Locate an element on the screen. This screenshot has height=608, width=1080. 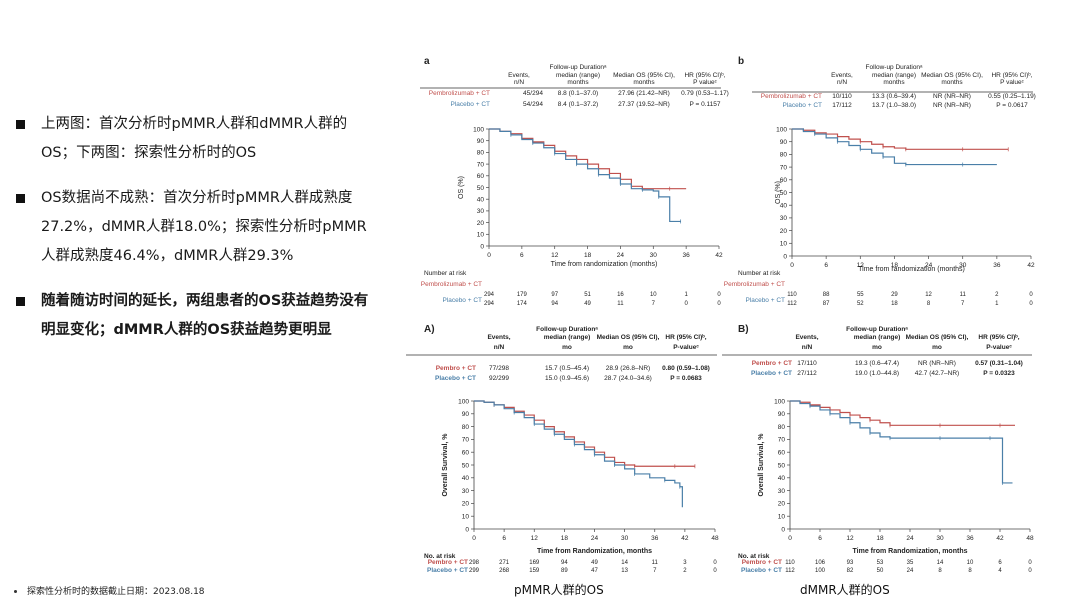
risk-count: 174 is located at coordinates (522, 304).